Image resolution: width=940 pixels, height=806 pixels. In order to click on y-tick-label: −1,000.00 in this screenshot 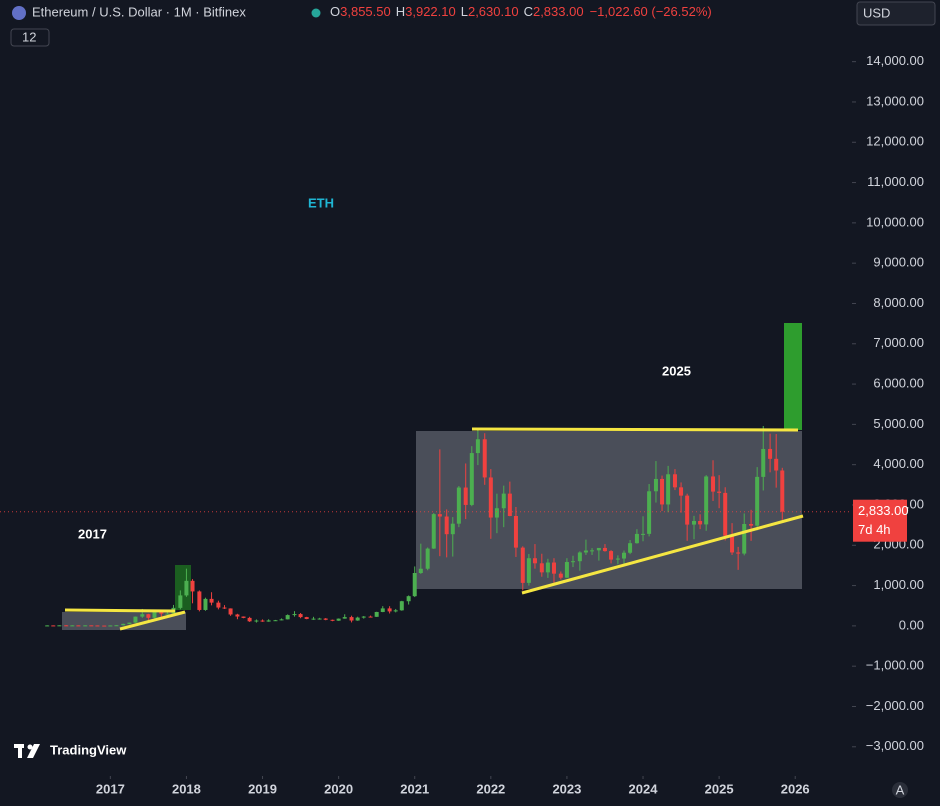, I will do `click(895, 665)`.